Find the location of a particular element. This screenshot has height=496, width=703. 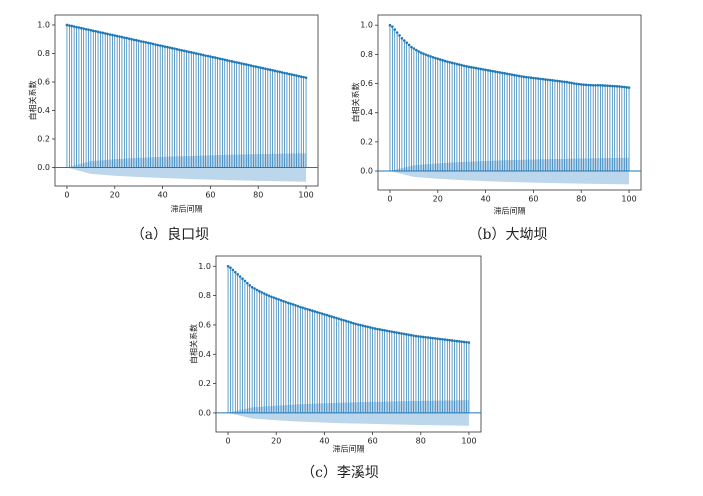

x-tick-label: 40 is located at coordinates (485, 199).